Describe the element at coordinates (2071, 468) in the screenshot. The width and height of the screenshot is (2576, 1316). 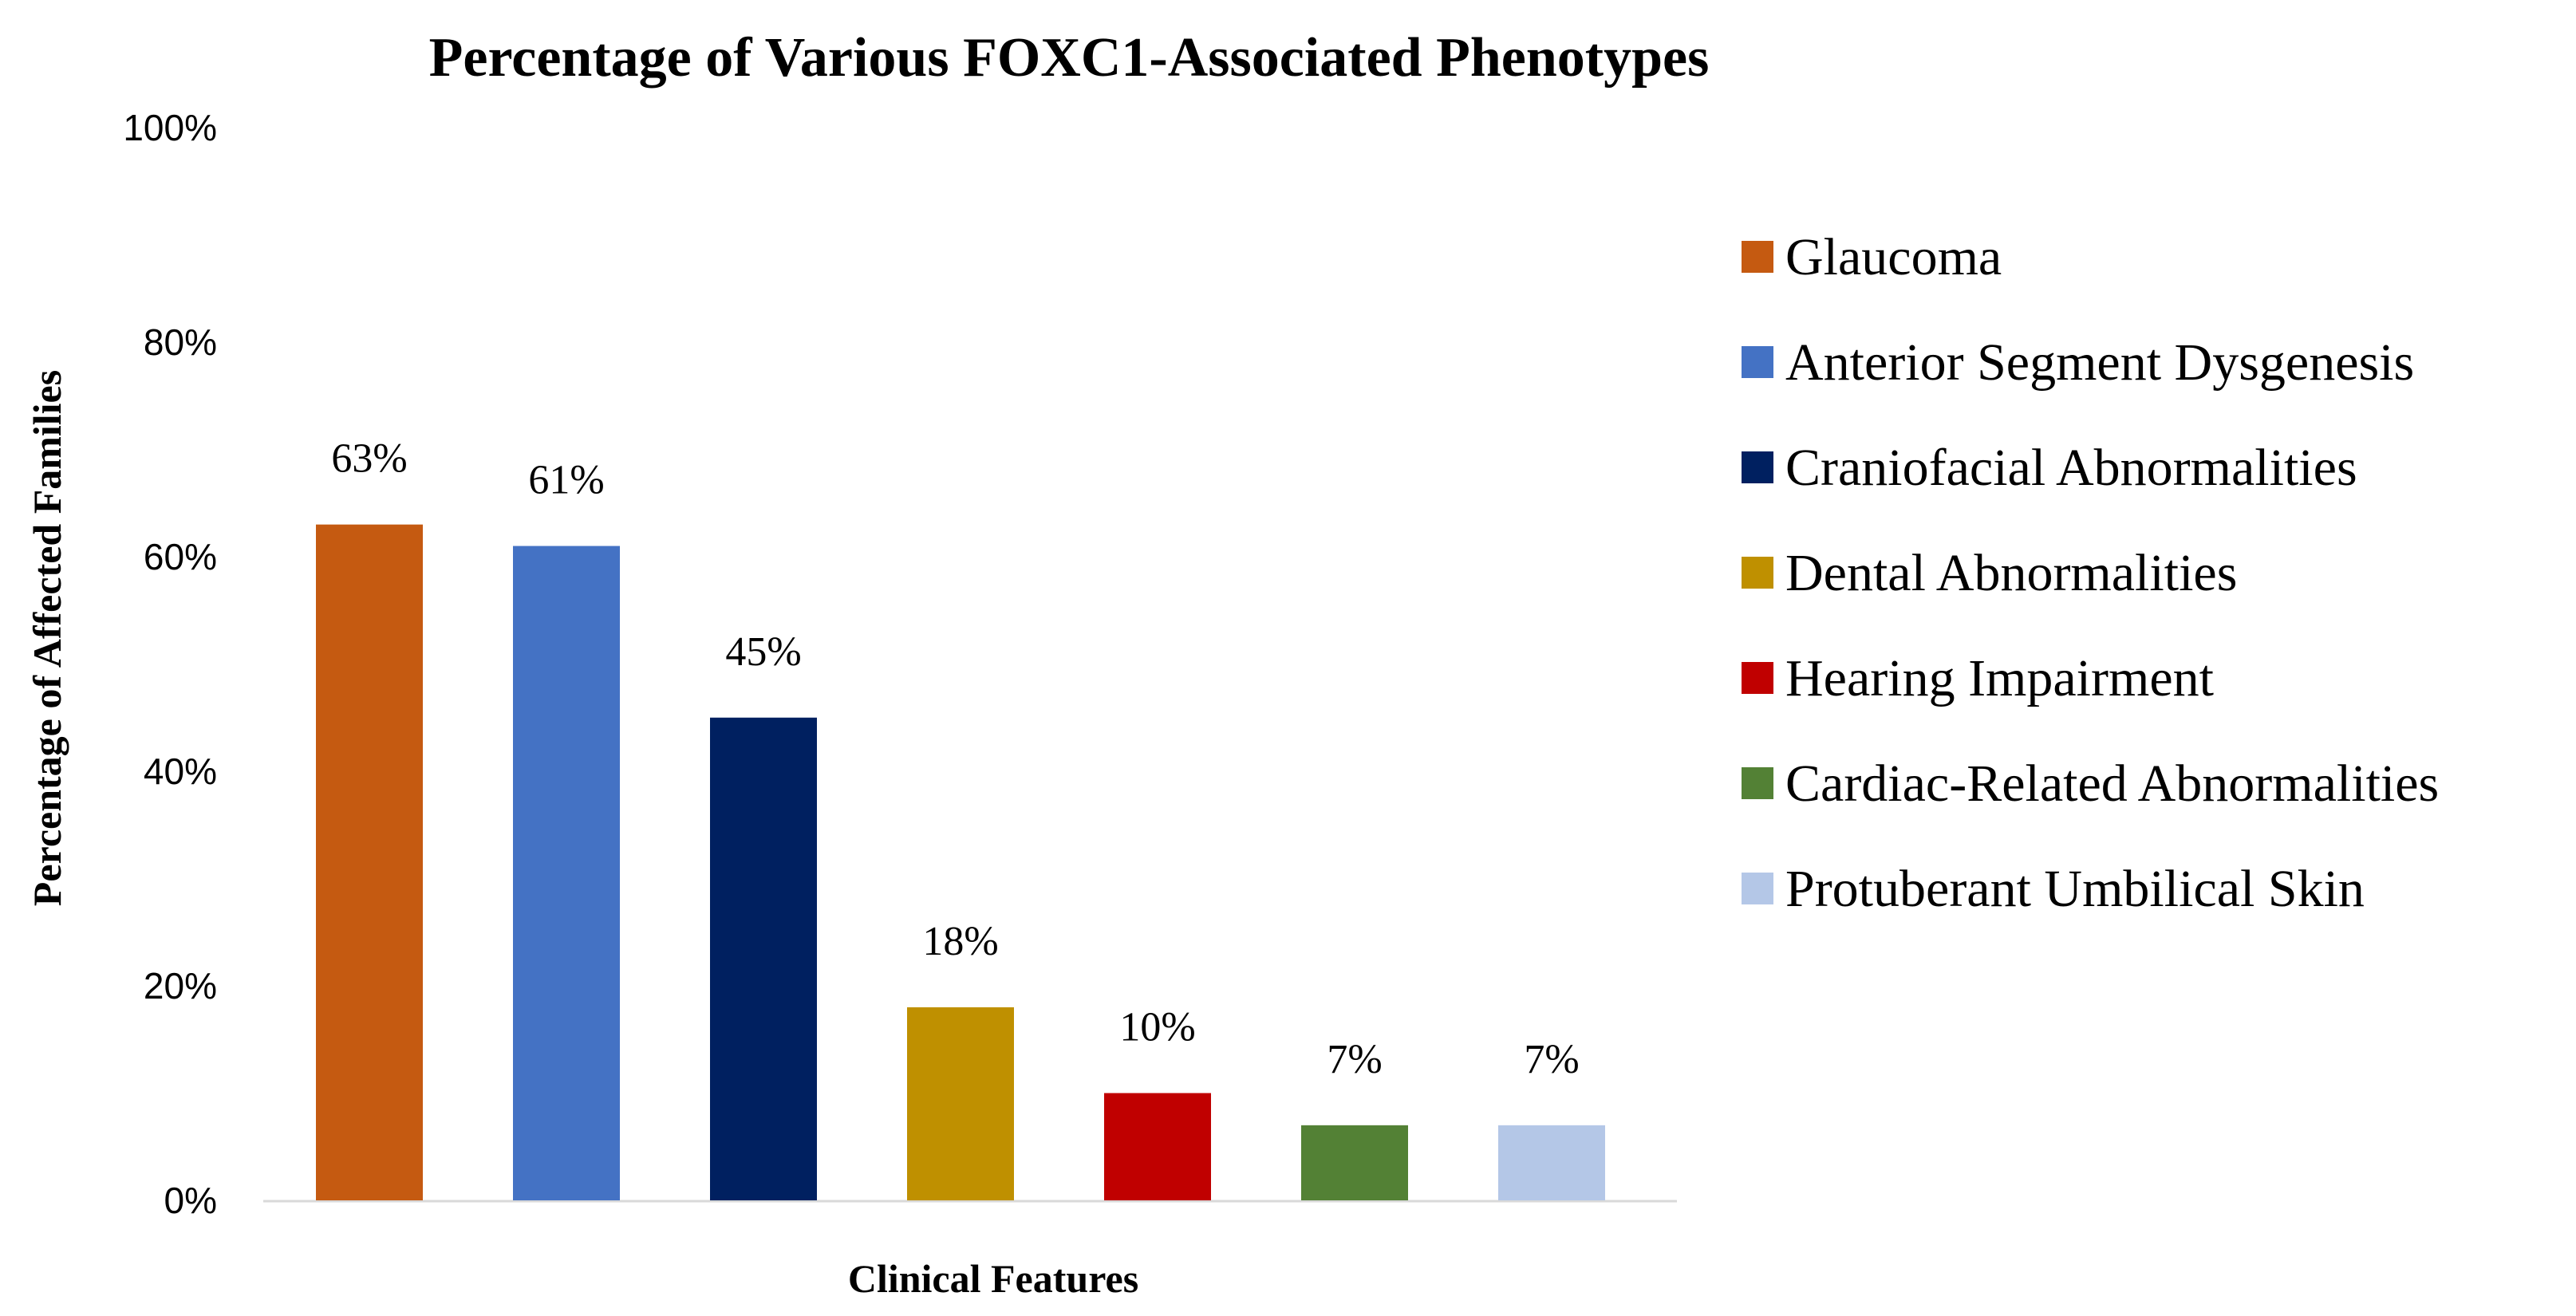
I see `legend-label: Craniofacial Abnormalities` at that location.